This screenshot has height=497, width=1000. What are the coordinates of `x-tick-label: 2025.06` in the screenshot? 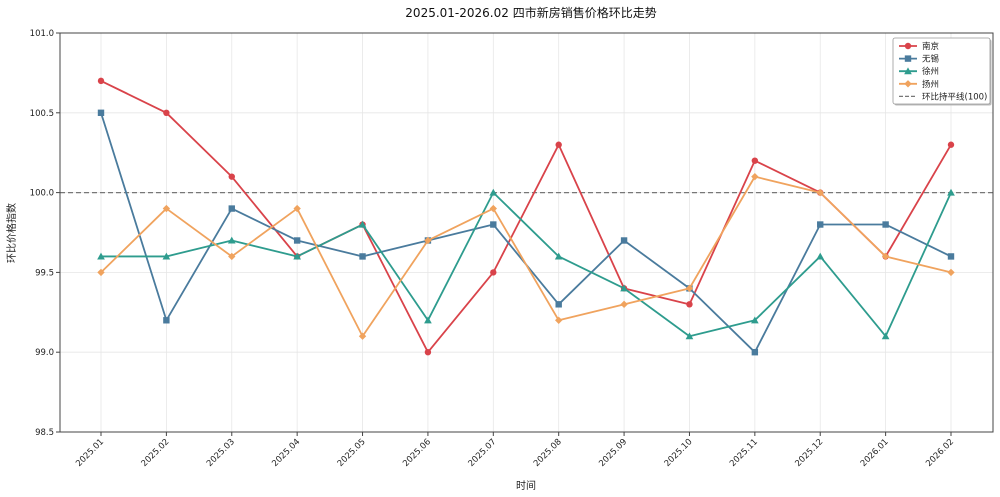 It's located at (417, 453).